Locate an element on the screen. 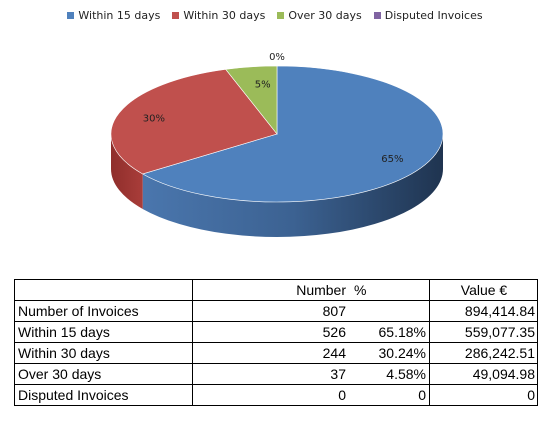 The image size is (550, 427). pie-slice-within-30-days is located at coordinates (194, 122).